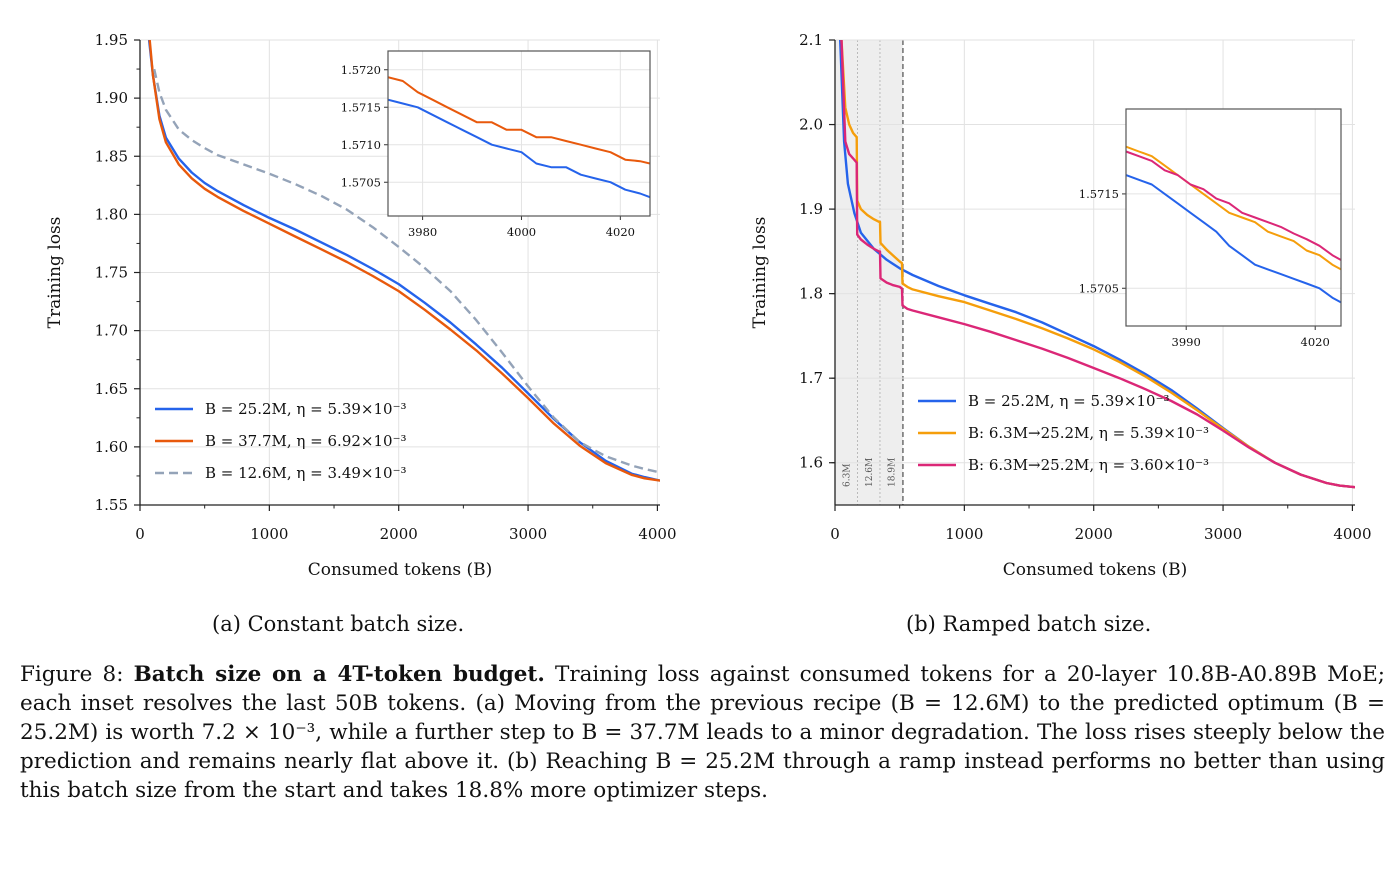  I want to click on y-tick-label: 1.60, so click(111, 447).